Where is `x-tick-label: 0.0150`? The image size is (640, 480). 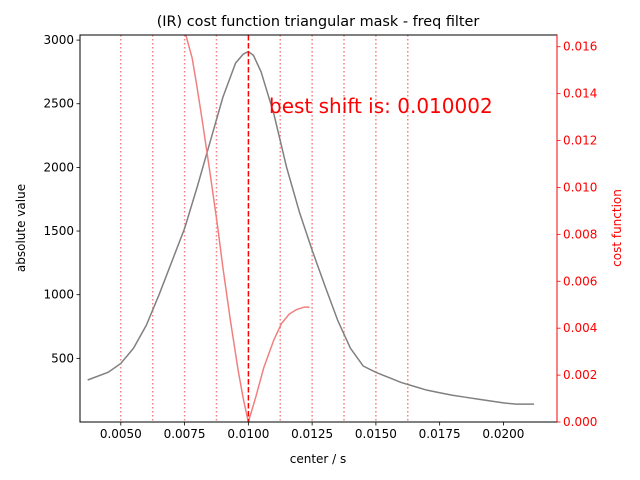
x-tick-label: 0.0150 is located at coordinates (376, 434).